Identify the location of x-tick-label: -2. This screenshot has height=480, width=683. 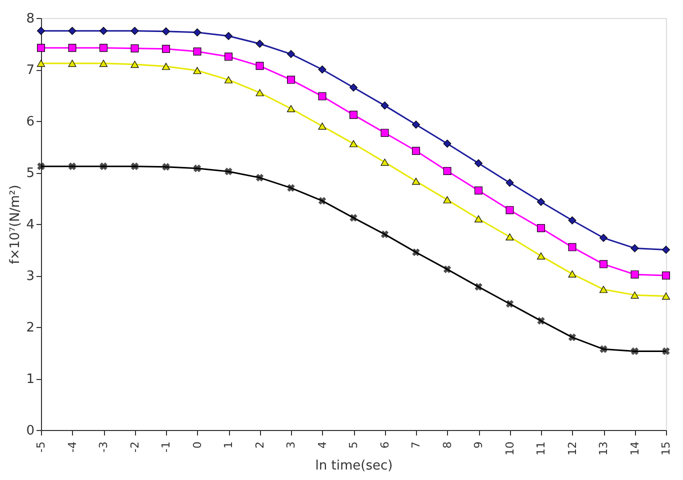
(135, 447).